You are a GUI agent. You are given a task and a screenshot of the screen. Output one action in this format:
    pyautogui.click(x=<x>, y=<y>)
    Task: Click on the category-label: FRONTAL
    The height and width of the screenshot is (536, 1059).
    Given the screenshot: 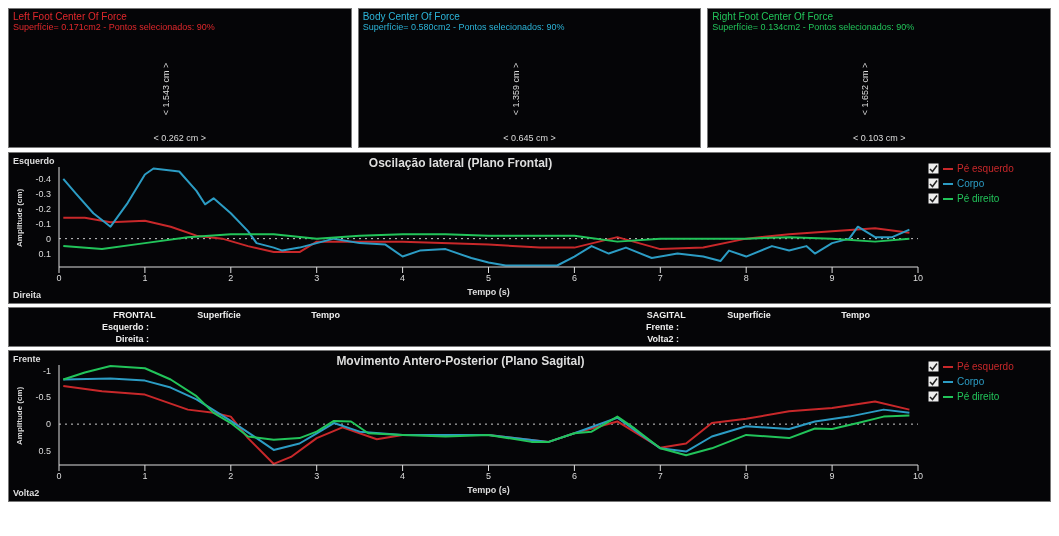 What is the action you would take?
    pyautogui.click(x=134, y=315)
    